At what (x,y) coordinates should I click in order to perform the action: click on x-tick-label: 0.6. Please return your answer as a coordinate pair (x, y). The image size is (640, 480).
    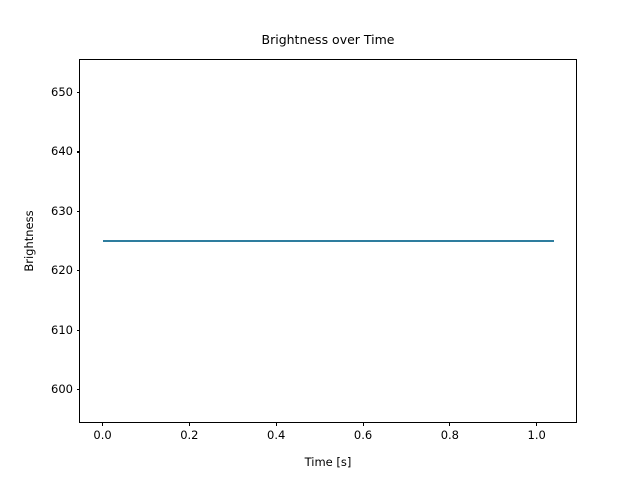
    Looking at the image, I should click on (363, 435).